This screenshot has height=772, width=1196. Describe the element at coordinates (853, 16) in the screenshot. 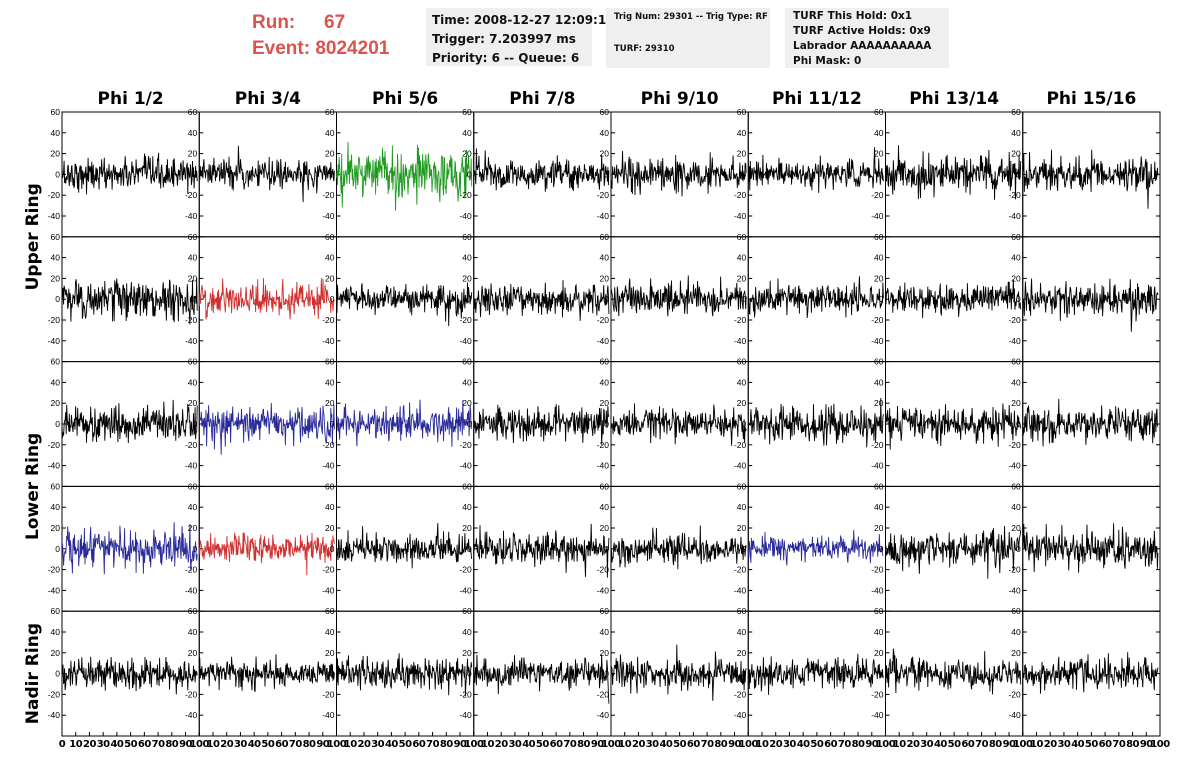

I see `turf-hold-line: TURF This Hold: 0x1` at that location.